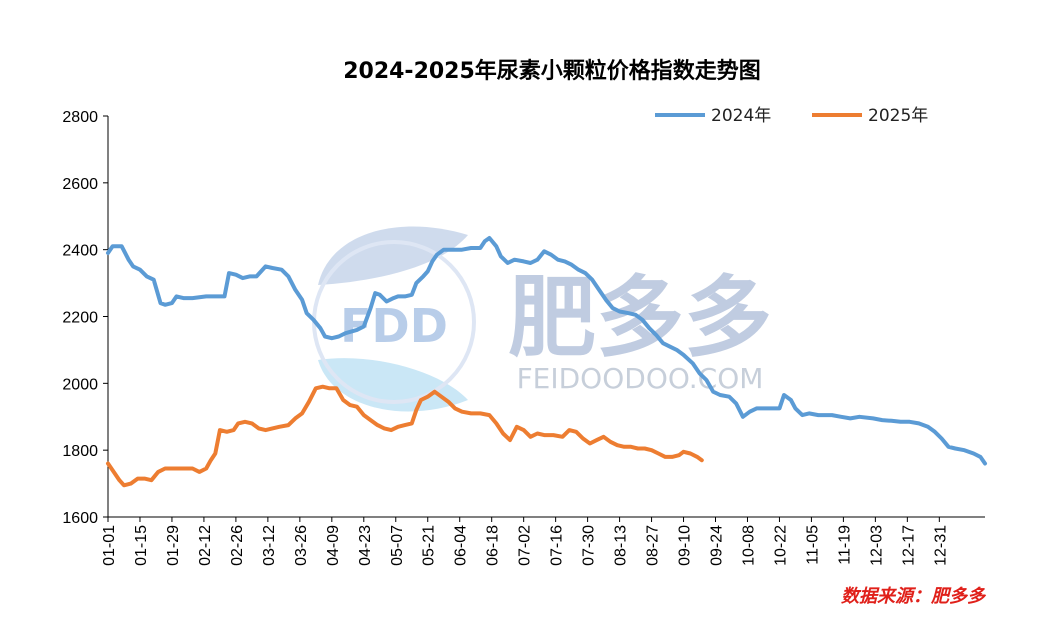 Image resolution: width=1040 pixels, height=620 pixels. I want to click on x-tick-label: 07-30, so click(589, 545).